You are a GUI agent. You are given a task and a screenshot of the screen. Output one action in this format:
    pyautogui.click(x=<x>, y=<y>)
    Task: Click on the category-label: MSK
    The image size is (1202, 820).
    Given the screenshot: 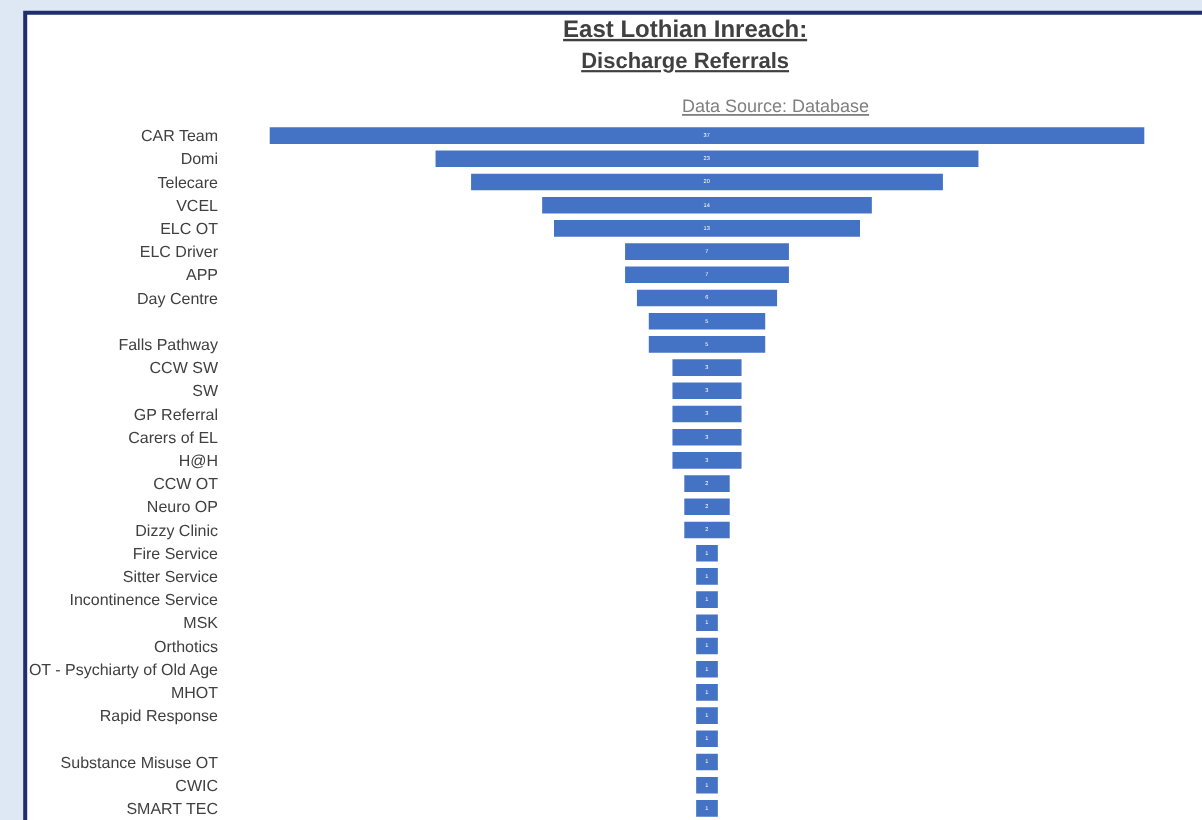 What is the action you would take?
    pyautogui.click(x=201, y=623)
    